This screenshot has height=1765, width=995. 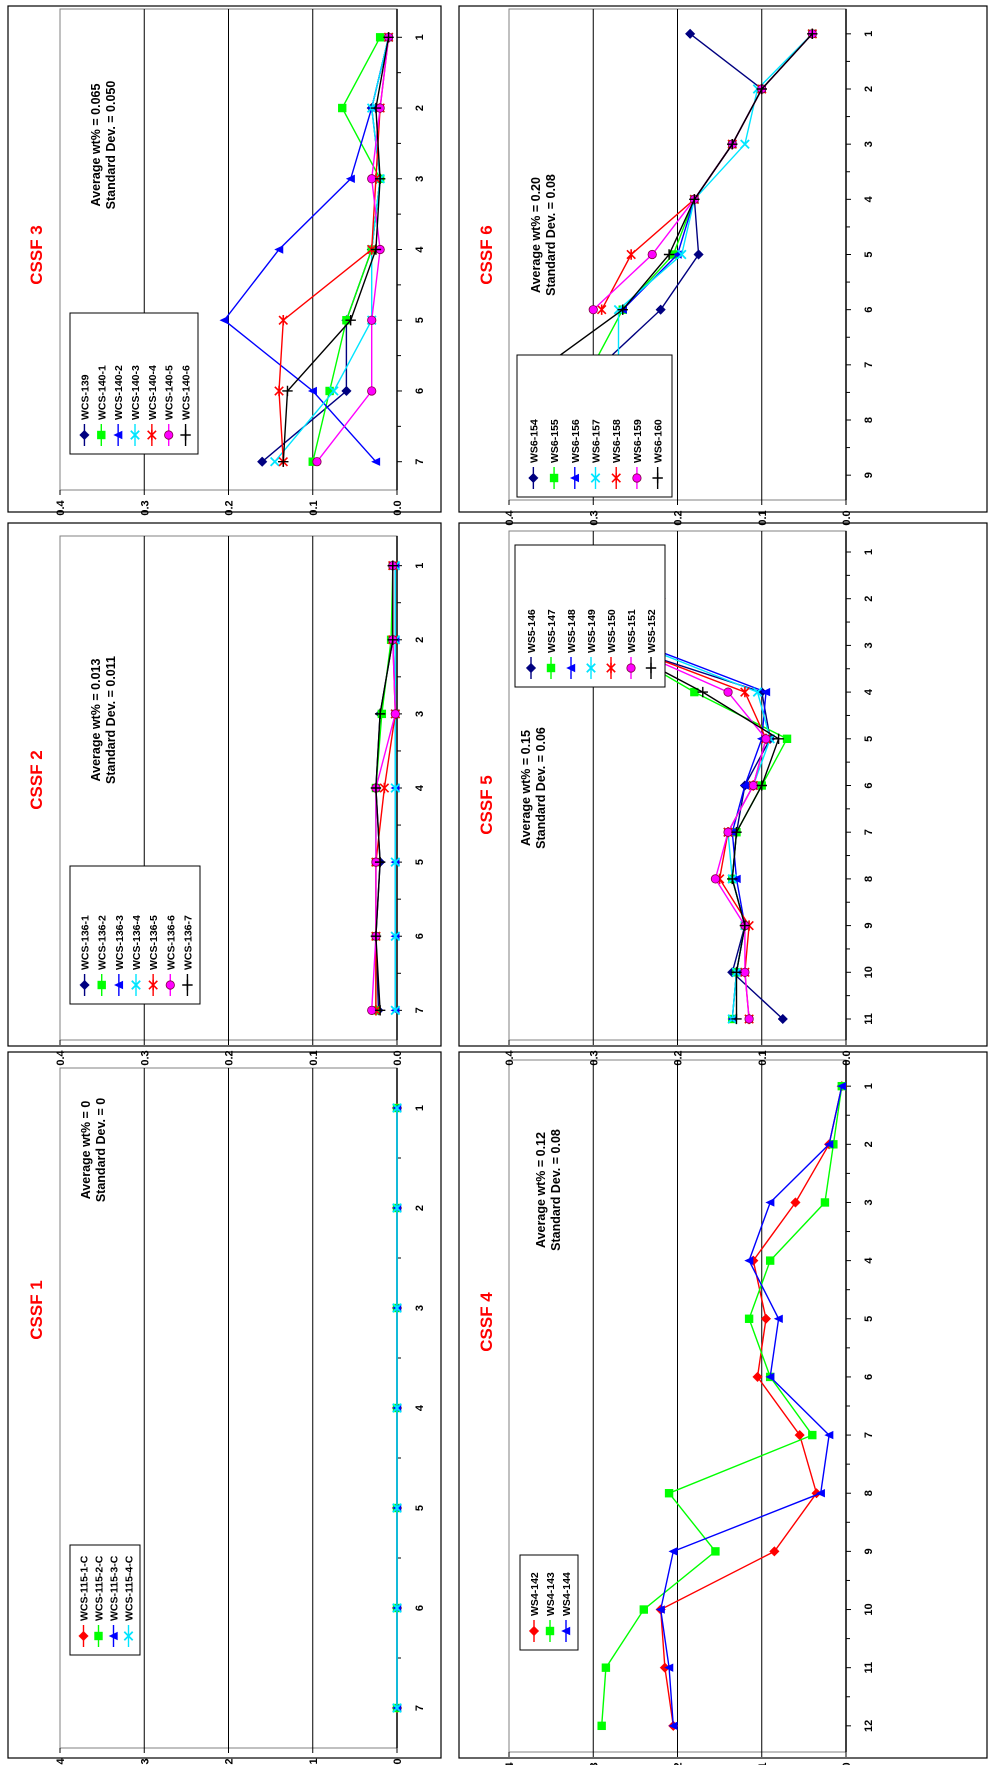 I want to click on average-annotation: Average wt% = 0.20, so click(x=536, y=235).